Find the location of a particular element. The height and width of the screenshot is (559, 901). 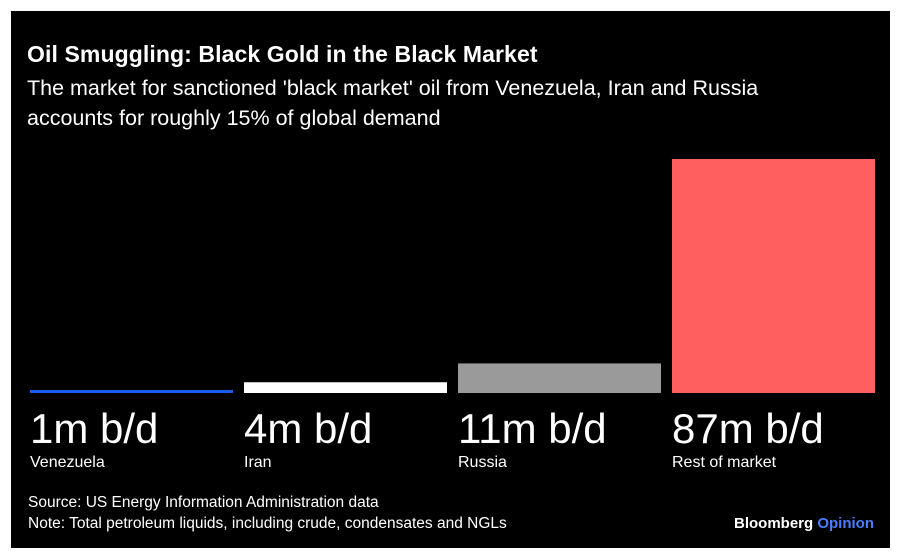

bloomberg-opinion-logo: Bloomberg Opinion is located at coordinates (804, 523).